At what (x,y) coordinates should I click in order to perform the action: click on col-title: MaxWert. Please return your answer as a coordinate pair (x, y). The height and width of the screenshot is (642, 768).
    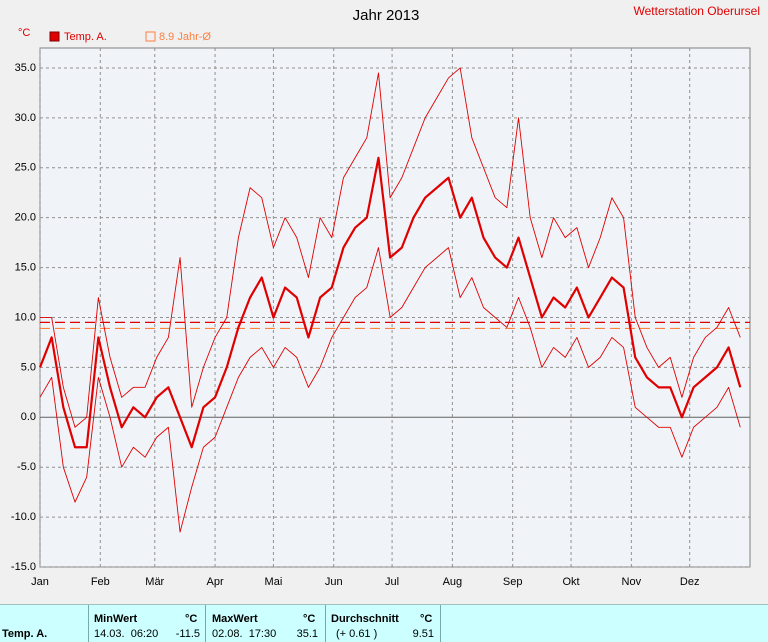
    Looking at the image, I should click on (235, 619).